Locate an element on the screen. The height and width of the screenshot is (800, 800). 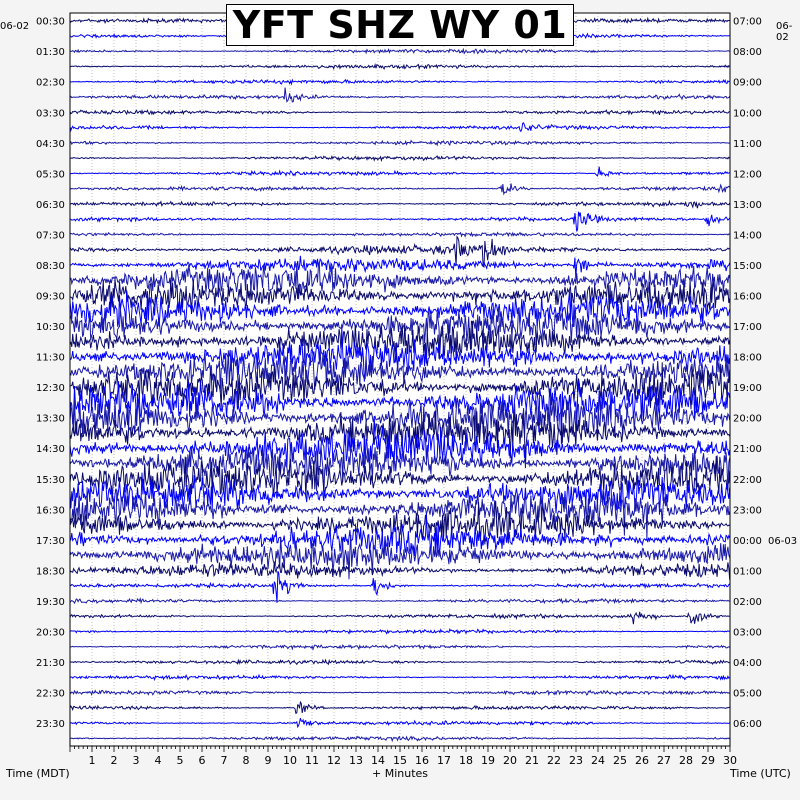
right-time-label: 03:00 is located at coordinates (747, 632).